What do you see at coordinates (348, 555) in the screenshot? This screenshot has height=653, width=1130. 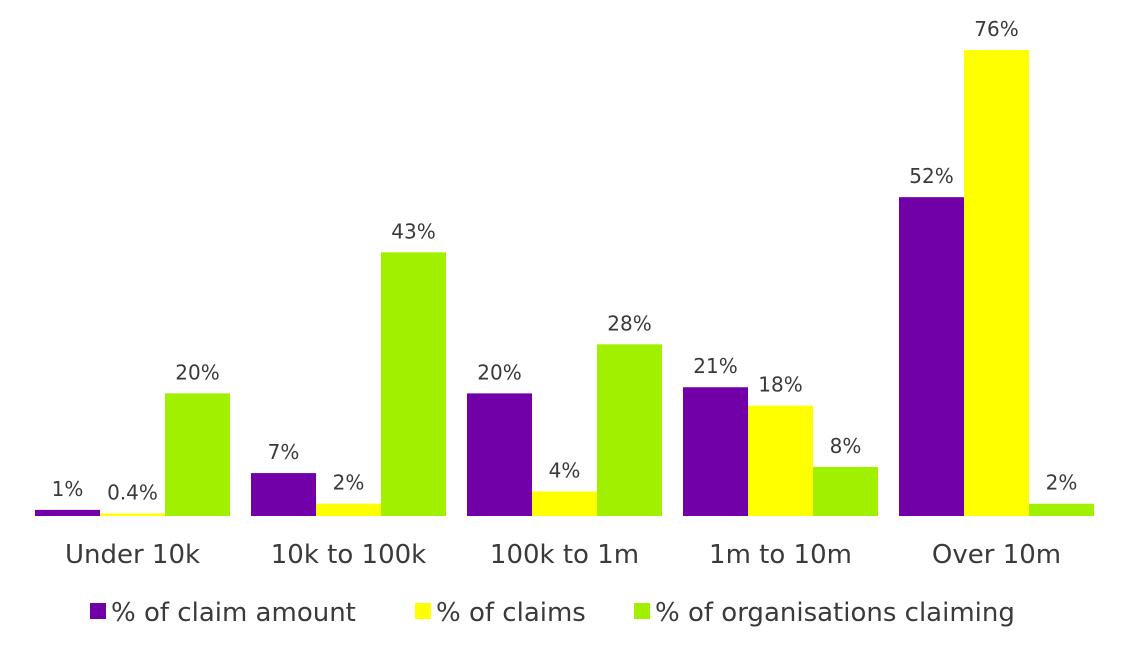 I see `x-tick-label: 10k to 100k` at bounding box center [348, 555].